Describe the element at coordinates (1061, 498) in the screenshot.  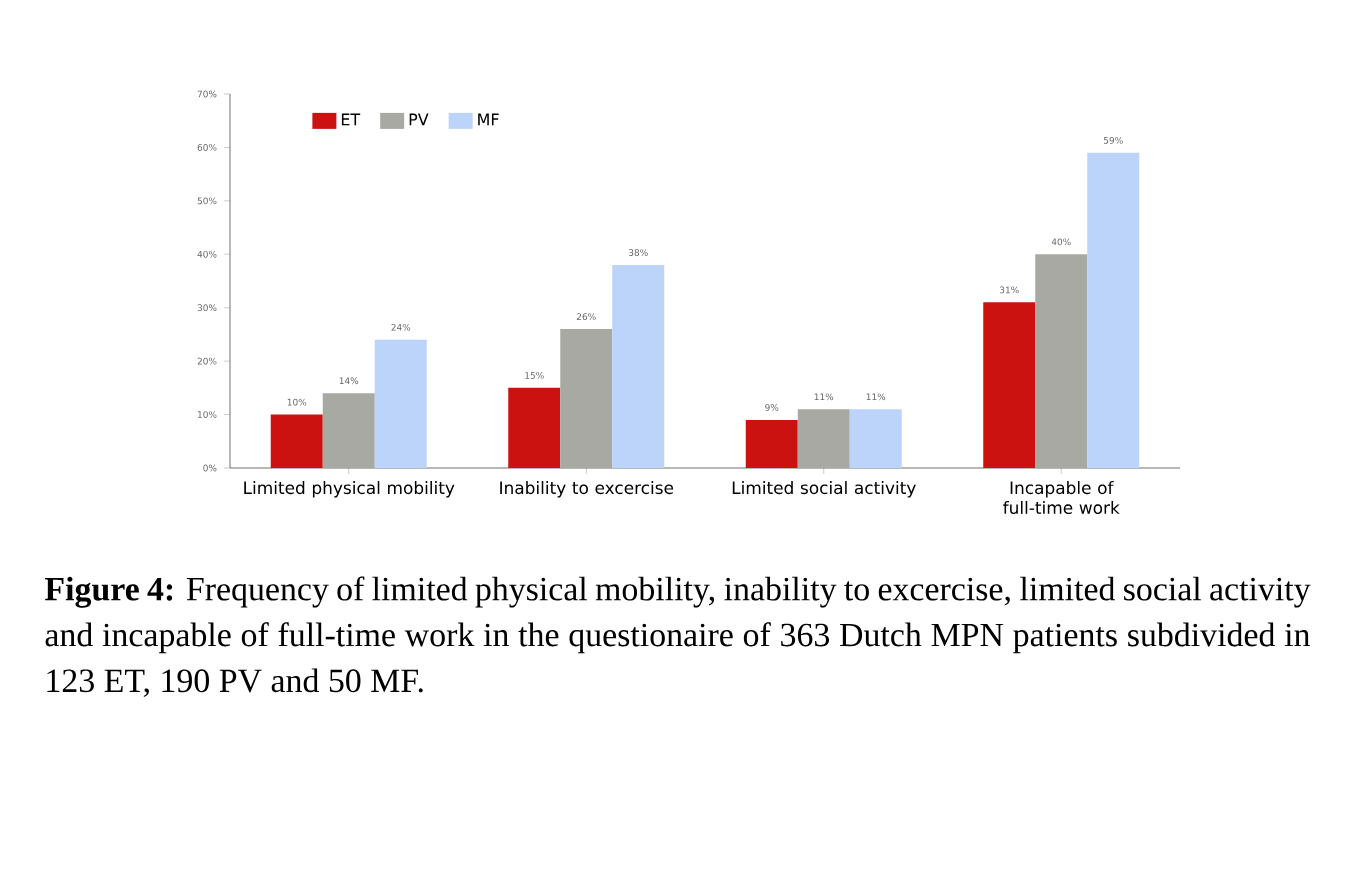
I see `x-tick-label: Incapable of full-time work` at that location.